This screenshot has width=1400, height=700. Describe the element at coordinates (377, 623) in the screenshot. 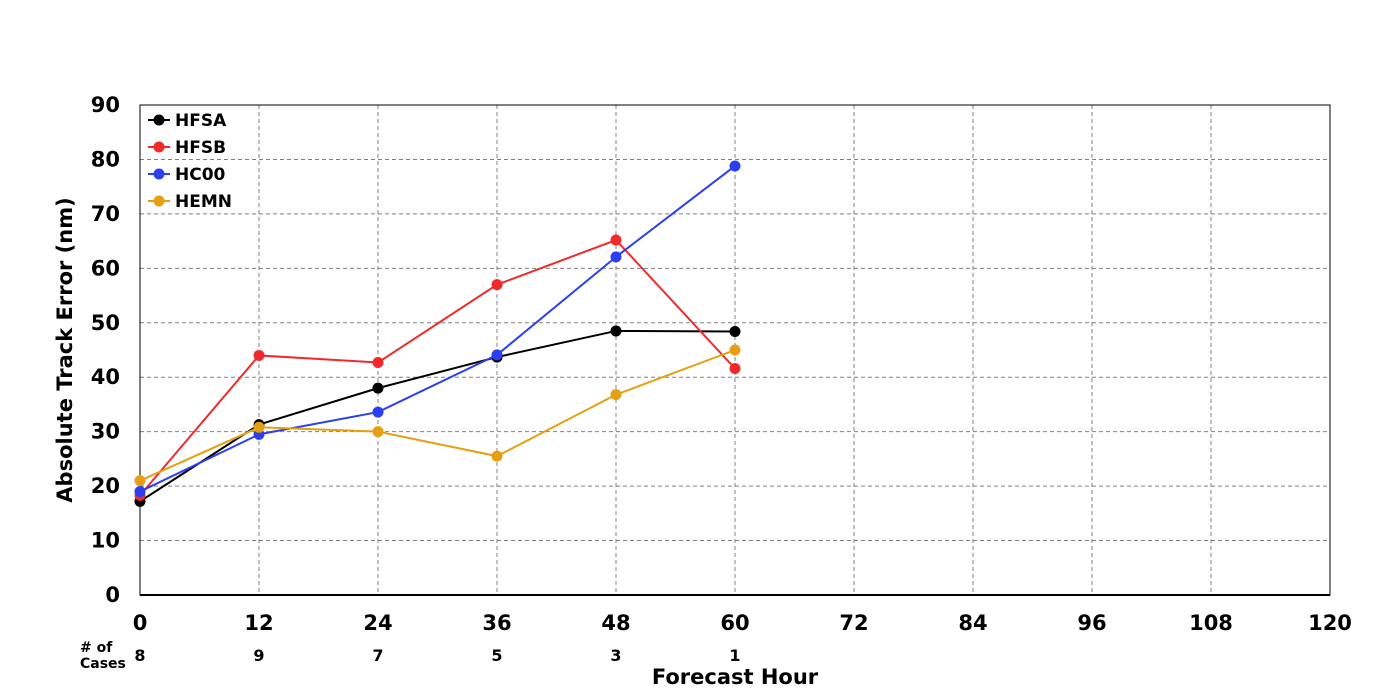

I see `x-tick-label: 24` at that location.